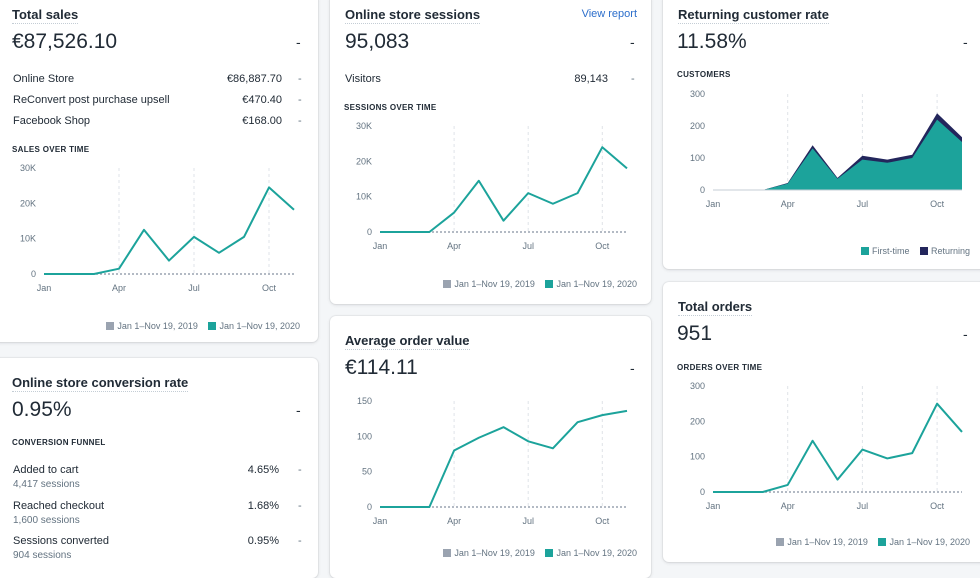  I want to click on funnel-reached-checkout-change: -, so click(300, 506).